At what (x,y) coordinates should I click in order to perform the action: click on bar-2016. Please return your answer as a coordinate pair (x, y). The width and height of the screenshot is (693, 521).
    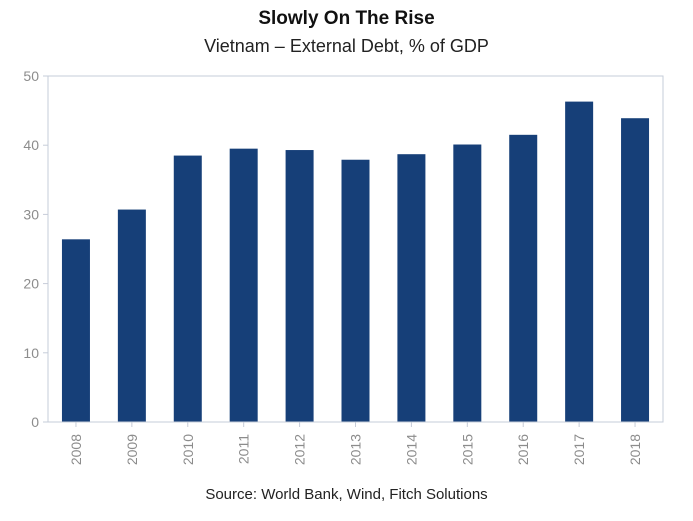
    Looking at the image, I should click on (523, 278).